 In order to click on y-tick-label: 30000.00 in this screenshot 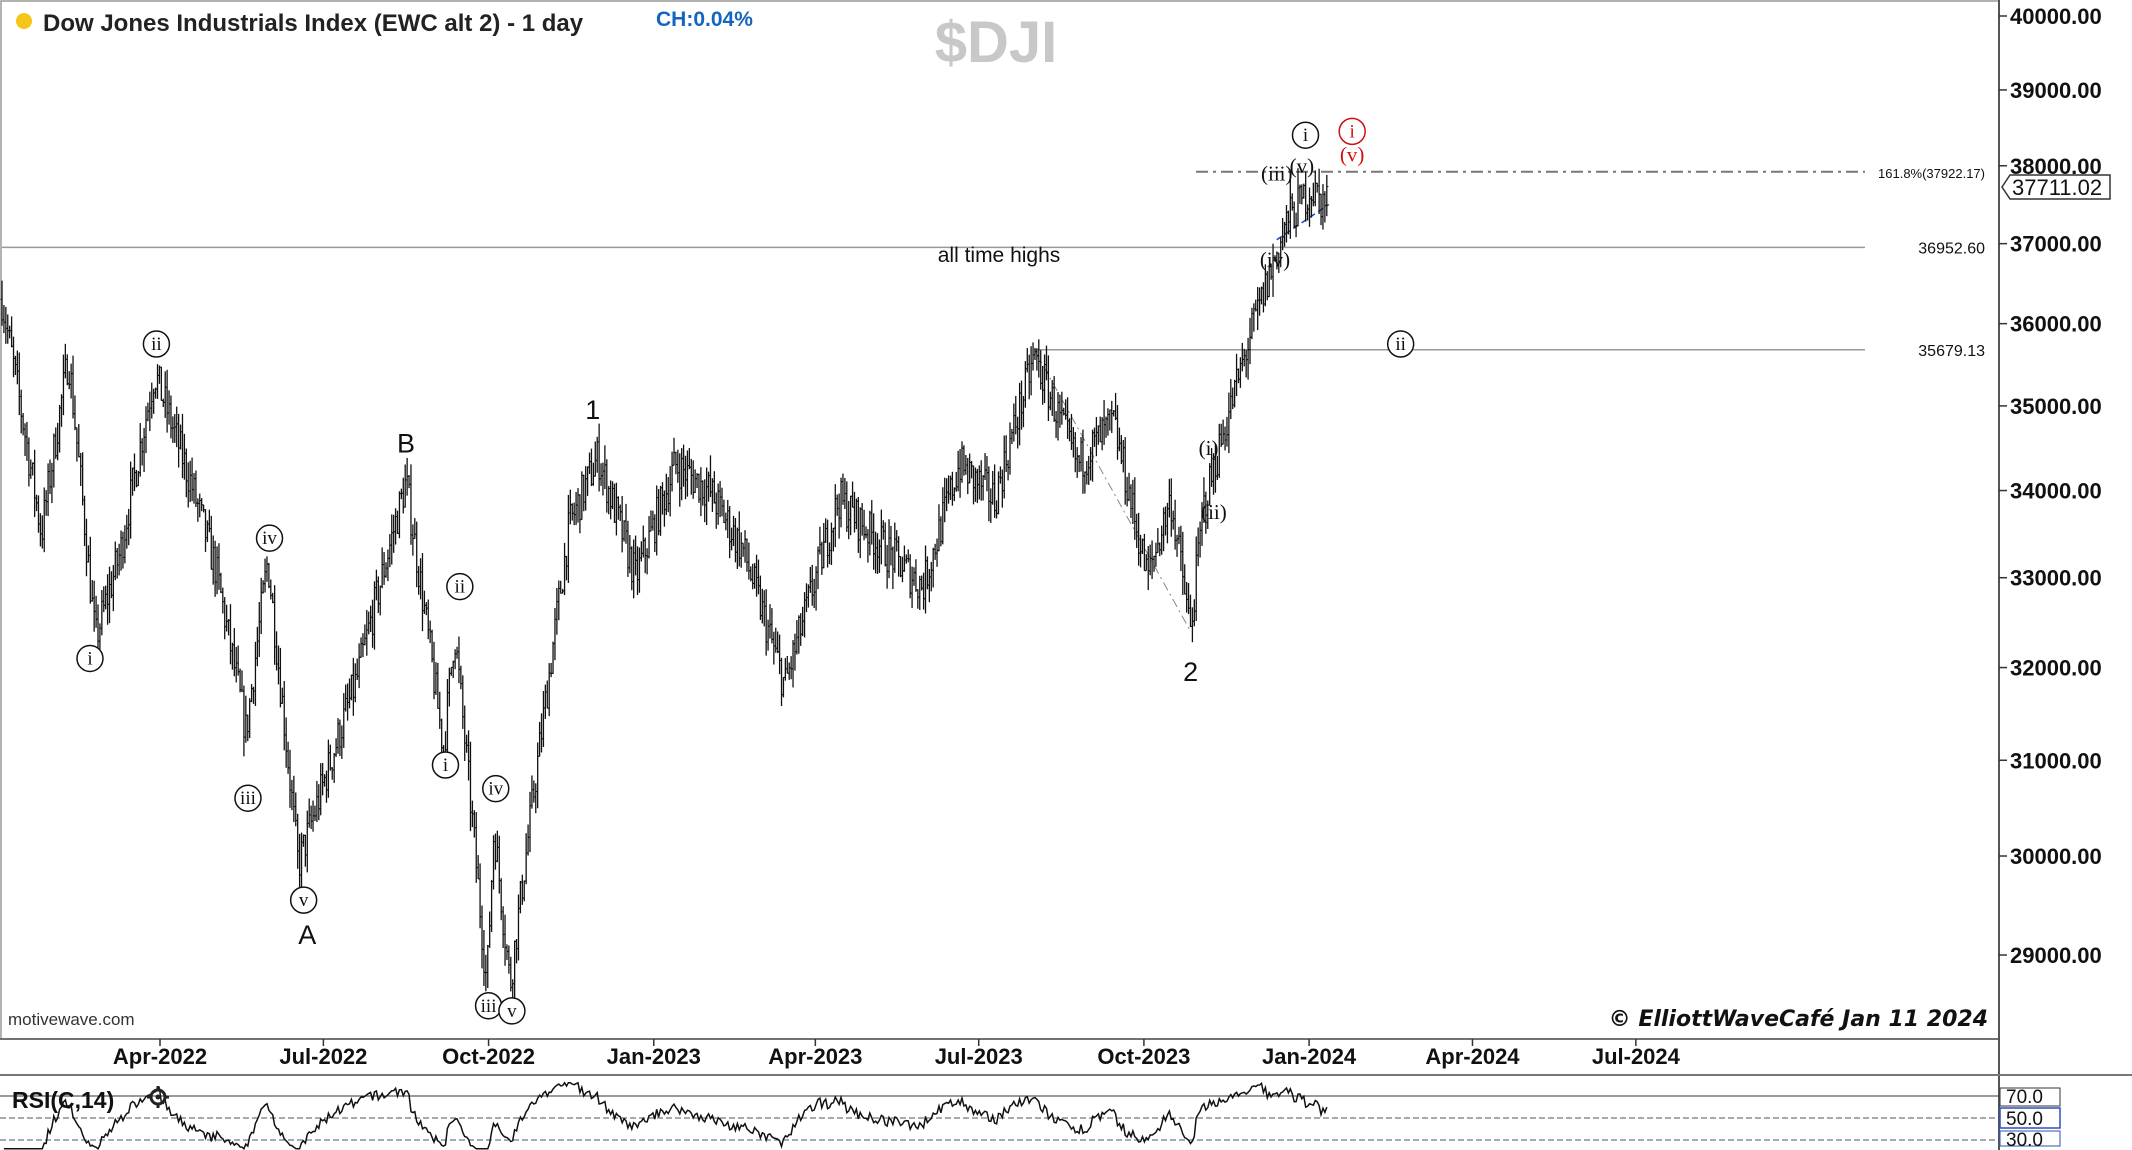, I will do `click(2056, 856)`.